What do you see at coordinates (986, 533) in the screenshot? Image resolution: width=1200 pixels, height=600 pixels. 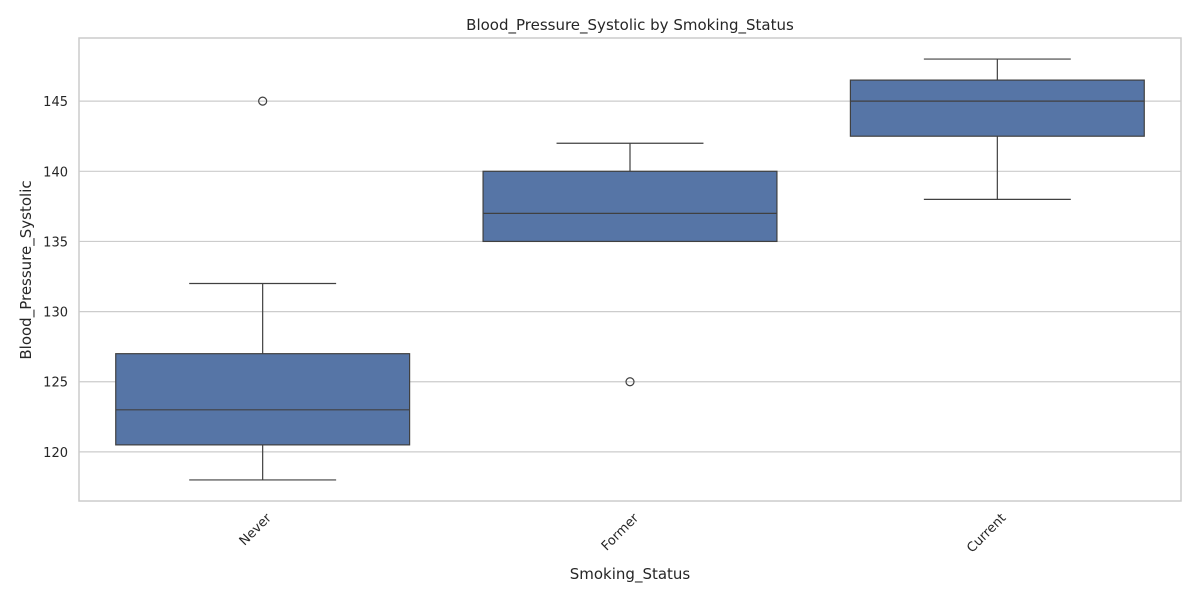 I see `x-tick-label-current: Current` at bounding box center [986, 533].